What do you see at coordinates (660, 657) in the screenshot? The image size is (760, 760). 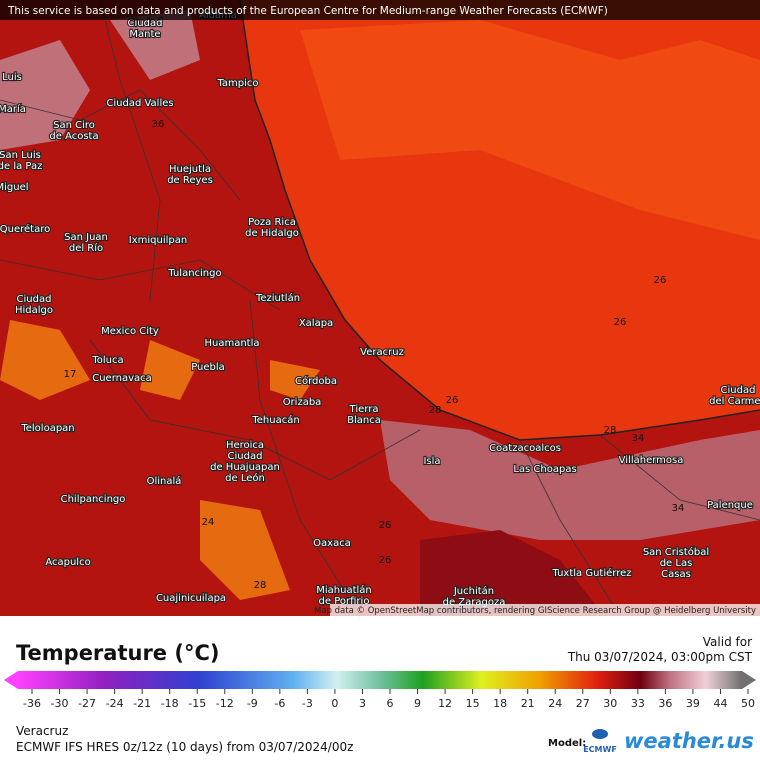 I see `valid-time: Thu 03/07/2024, 03:00pm CST` at bounding box center [660, 657].